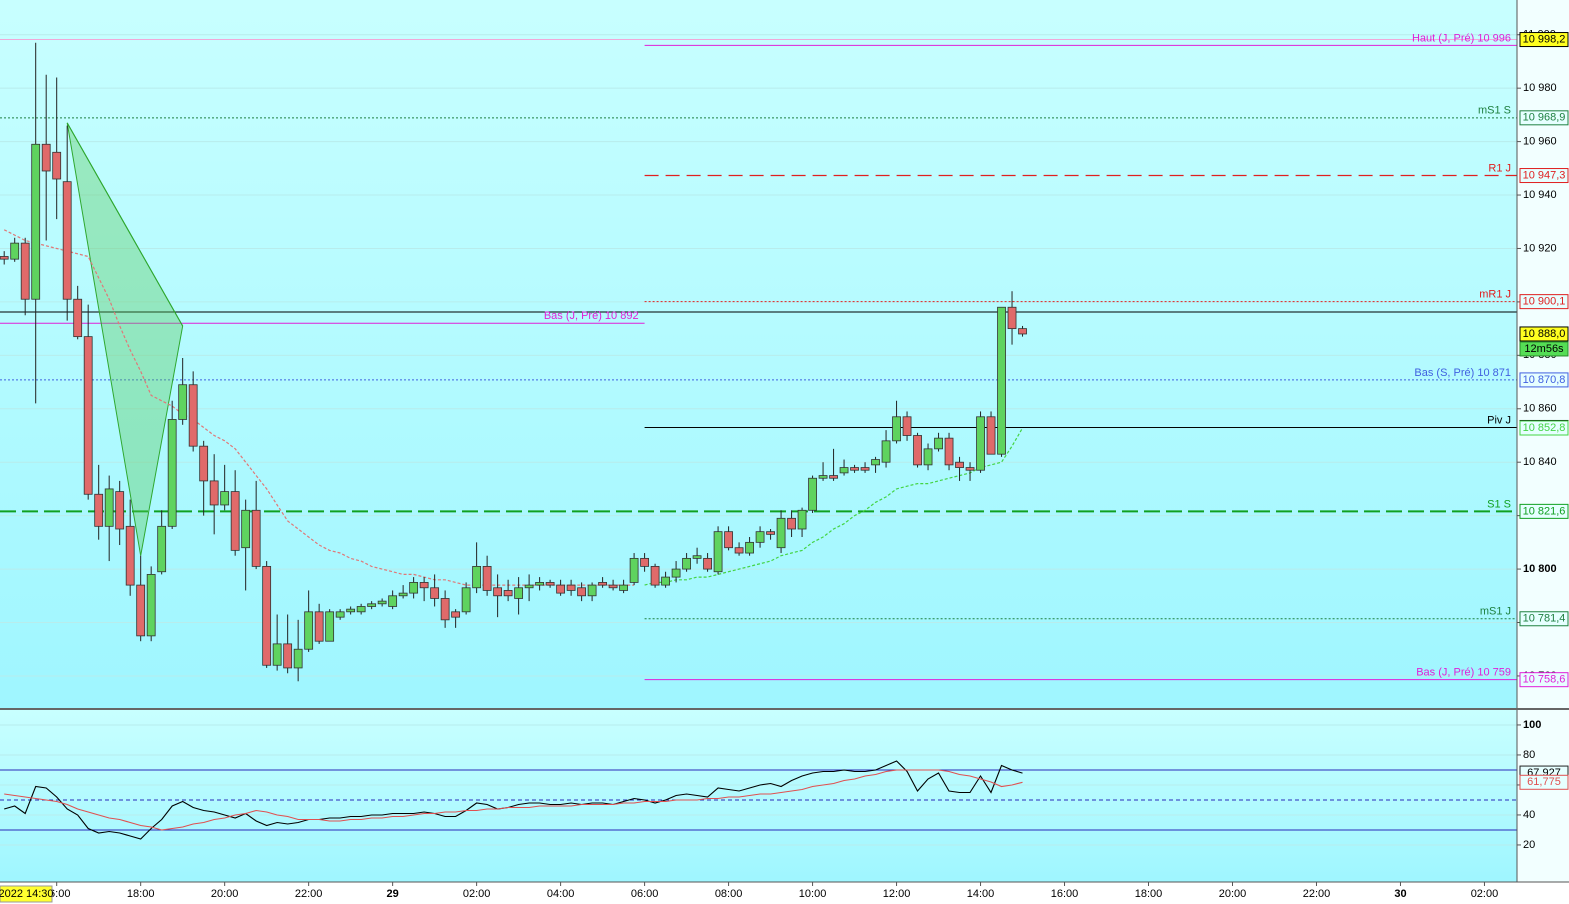 This screenshot has height=904, width=1569. I want to click on price-tag: 10 998,2, so click(1544, 39).